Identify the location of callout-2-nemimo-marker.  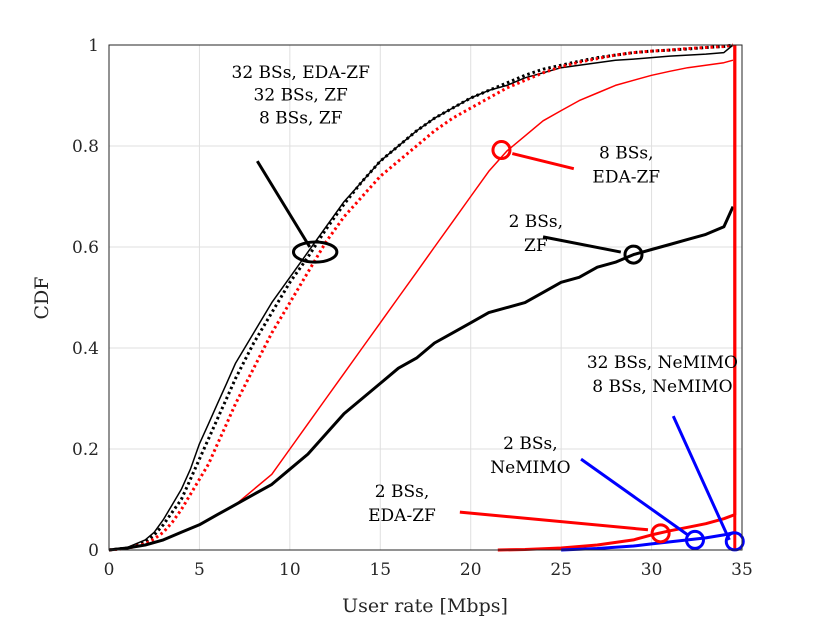
(694, 539).